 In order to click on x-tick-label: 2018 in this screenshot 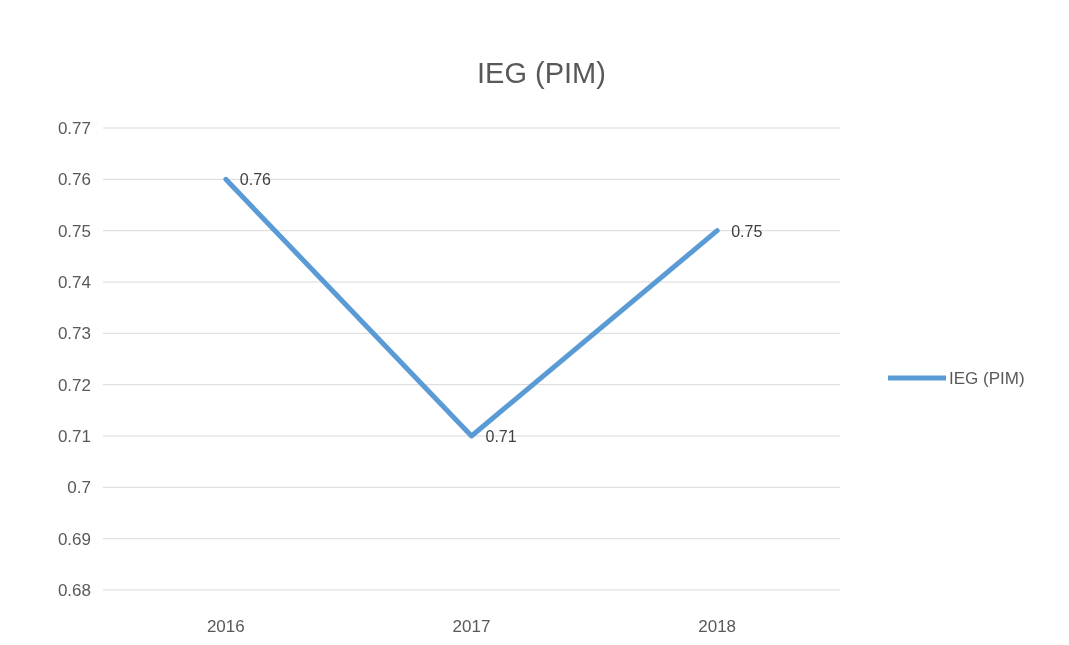, I will do `click(717, 626)`.